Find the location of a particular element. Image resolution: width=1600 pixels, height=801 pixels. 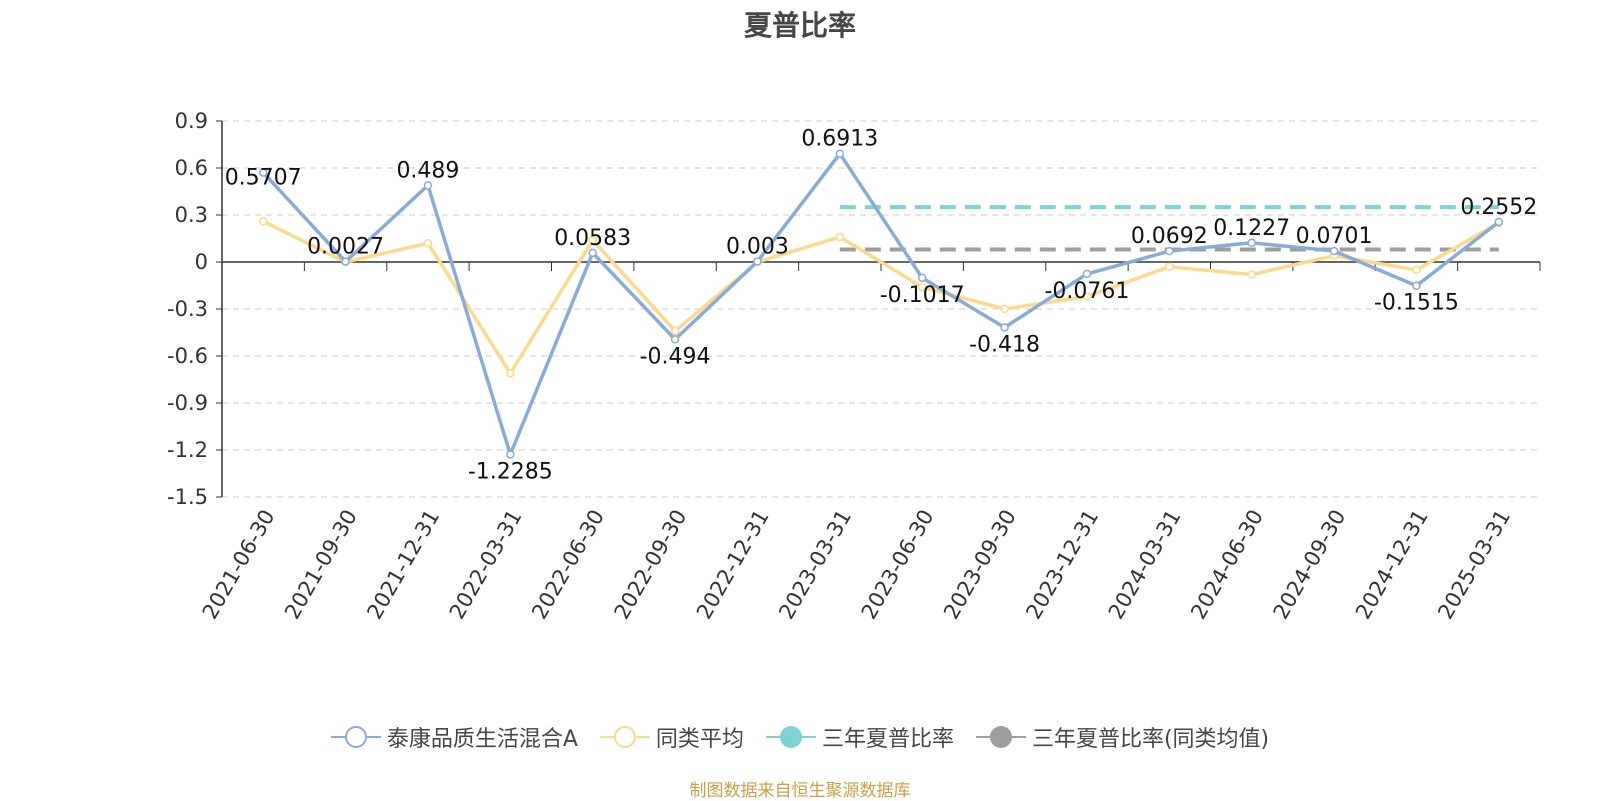

x-tick-label: 2021-09-30 is located at coordinates (321, 565).